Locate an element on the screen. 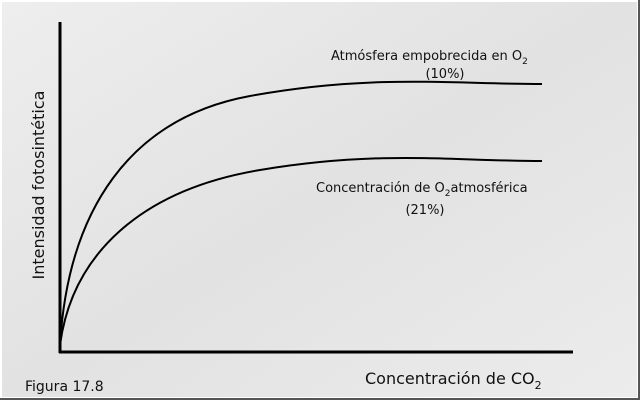 The image size is (640, 400). curve-label: Atmósfera empobrecida en O2 is located at coordinates (429, 58).